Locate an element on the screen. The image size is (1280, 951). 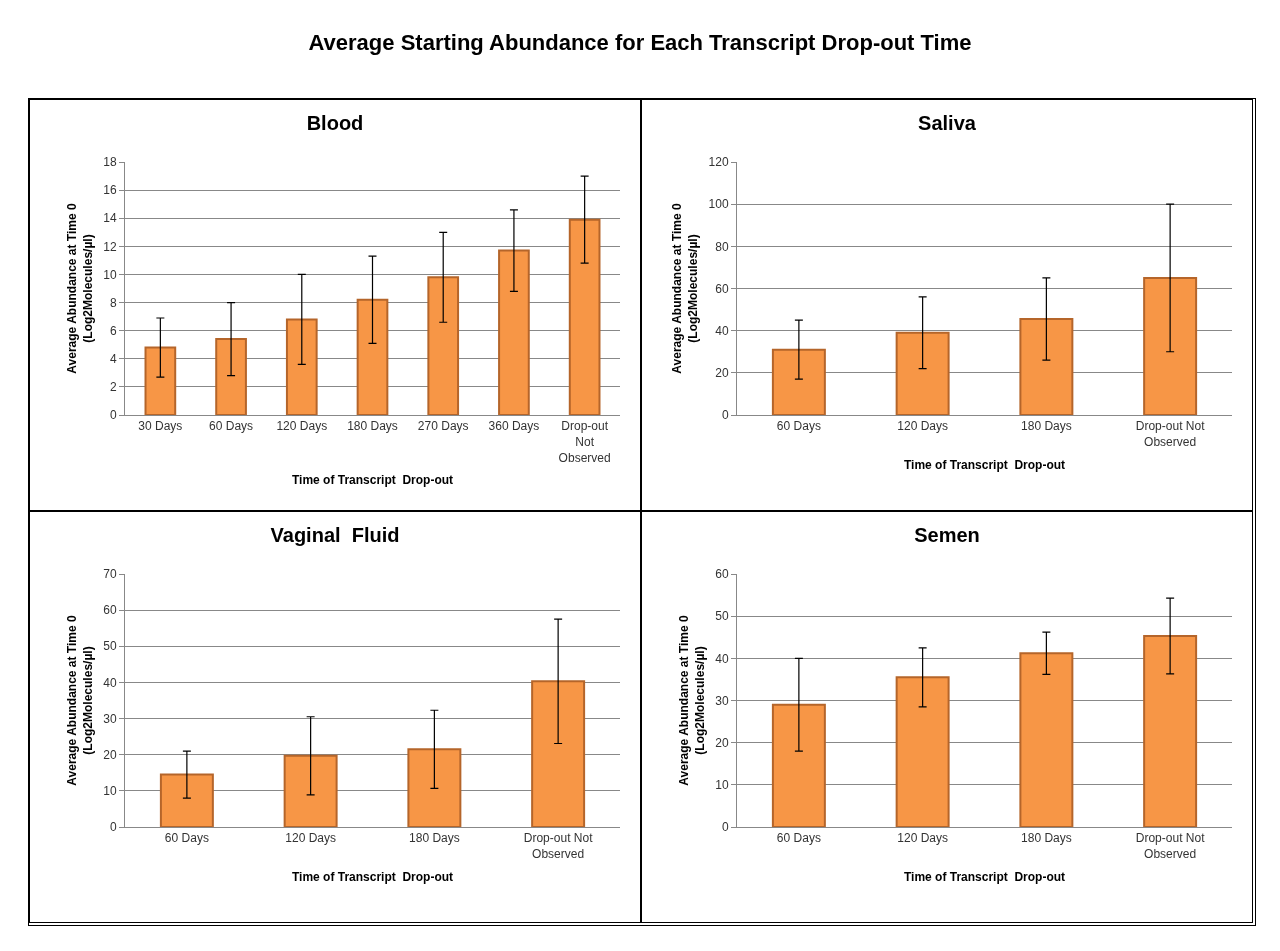
y-tick-label: 12 is located at coordinates (110, 246).